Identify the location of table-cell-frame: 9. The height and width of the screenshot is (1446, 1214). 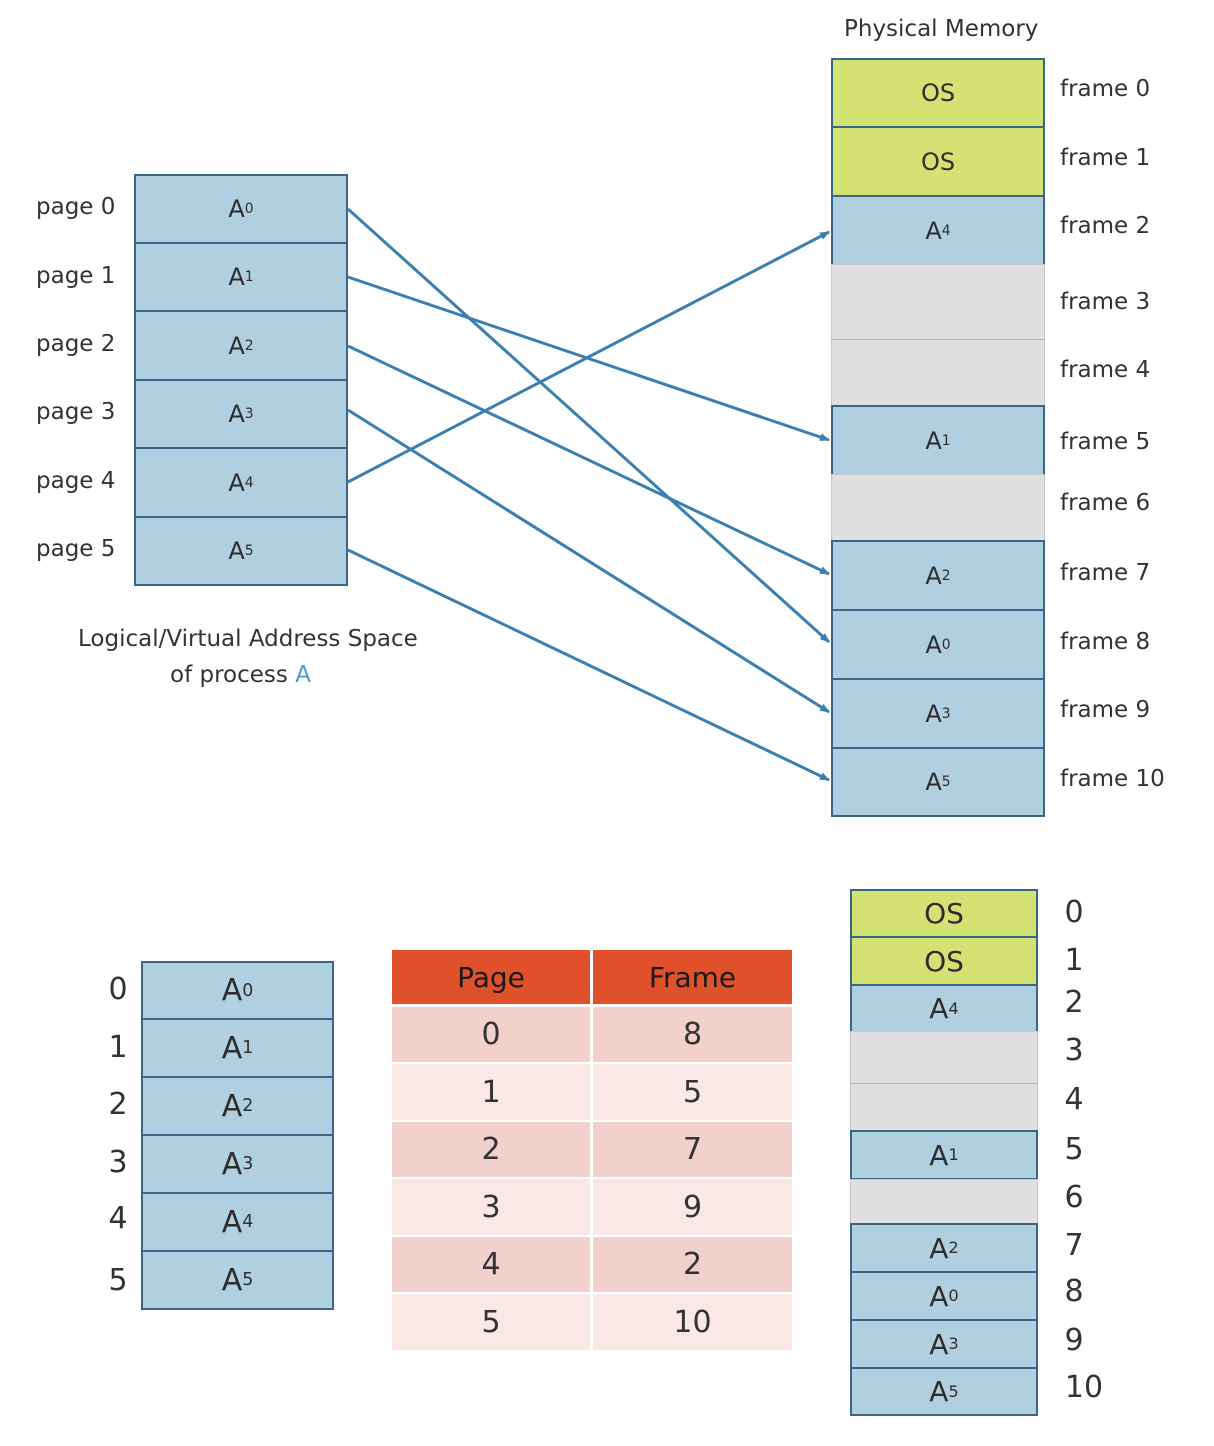
(692, 1207).